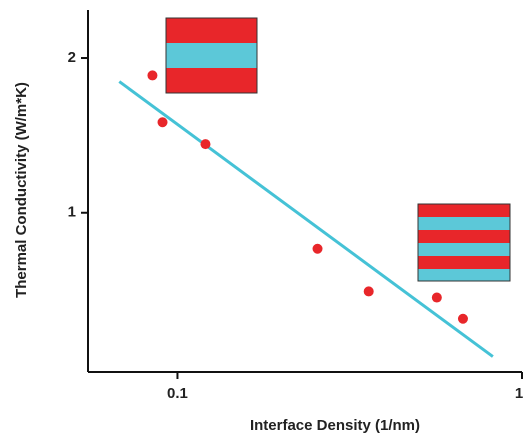  Describe the element at coordinates (519, 393) in the screenshot. I see `x-tick-label: 1` at that location.